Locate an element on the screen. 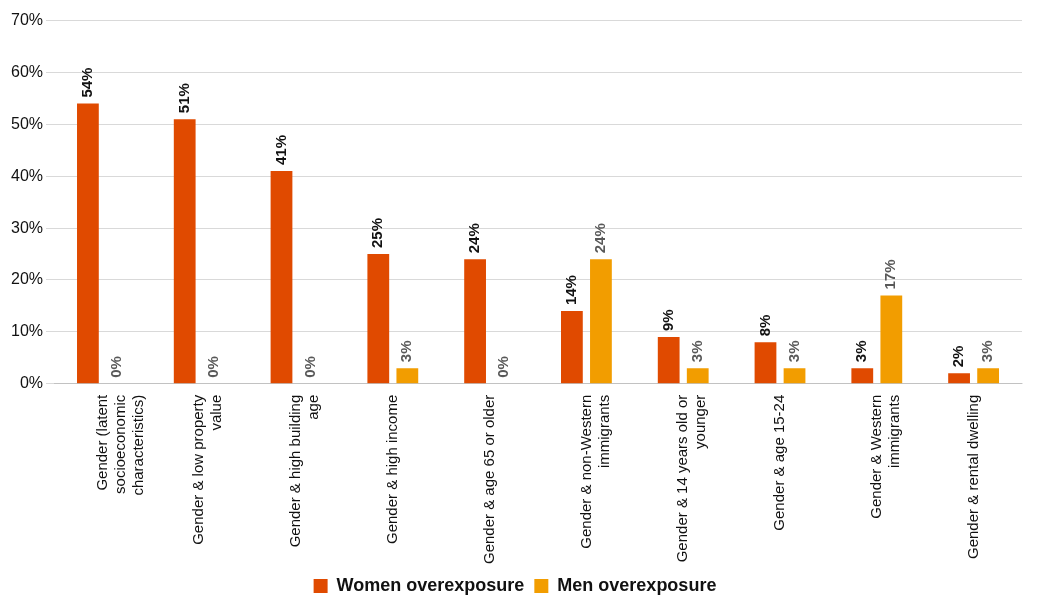  legend-label: Men overexposure is located at coordinates (637, 584).